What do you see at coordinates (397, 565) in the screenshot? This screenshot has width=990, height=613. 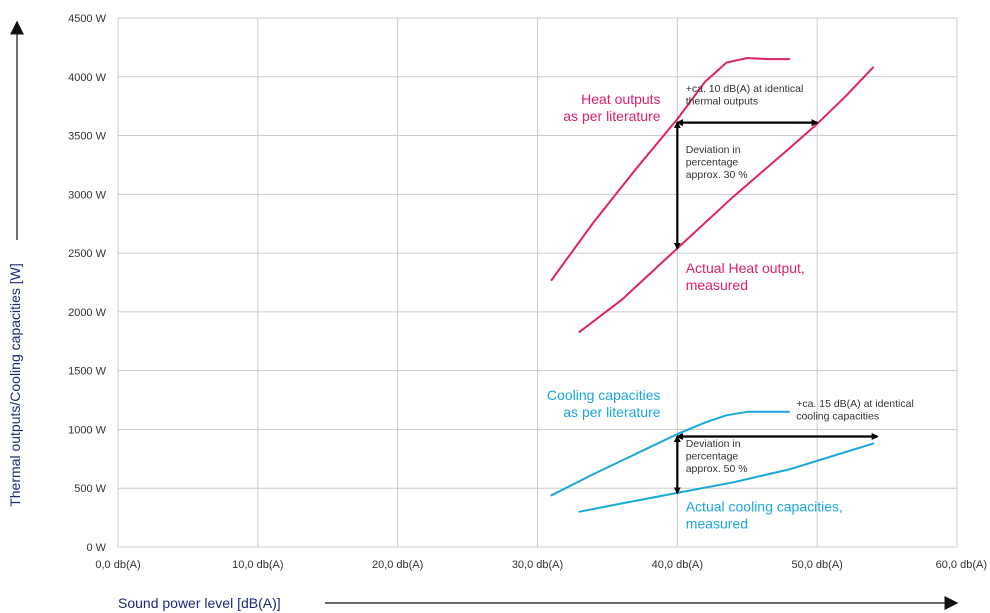 I see `x-tick-label: 20,0 db(A)` at bounding box center [397, 565].